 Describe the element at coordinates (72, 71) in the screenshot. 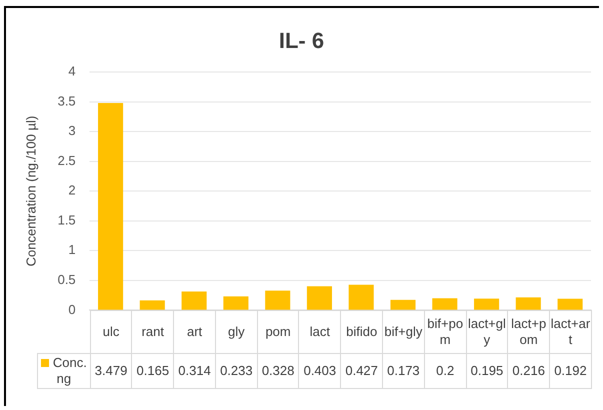

I see `y-tick-label: 4` at that location.